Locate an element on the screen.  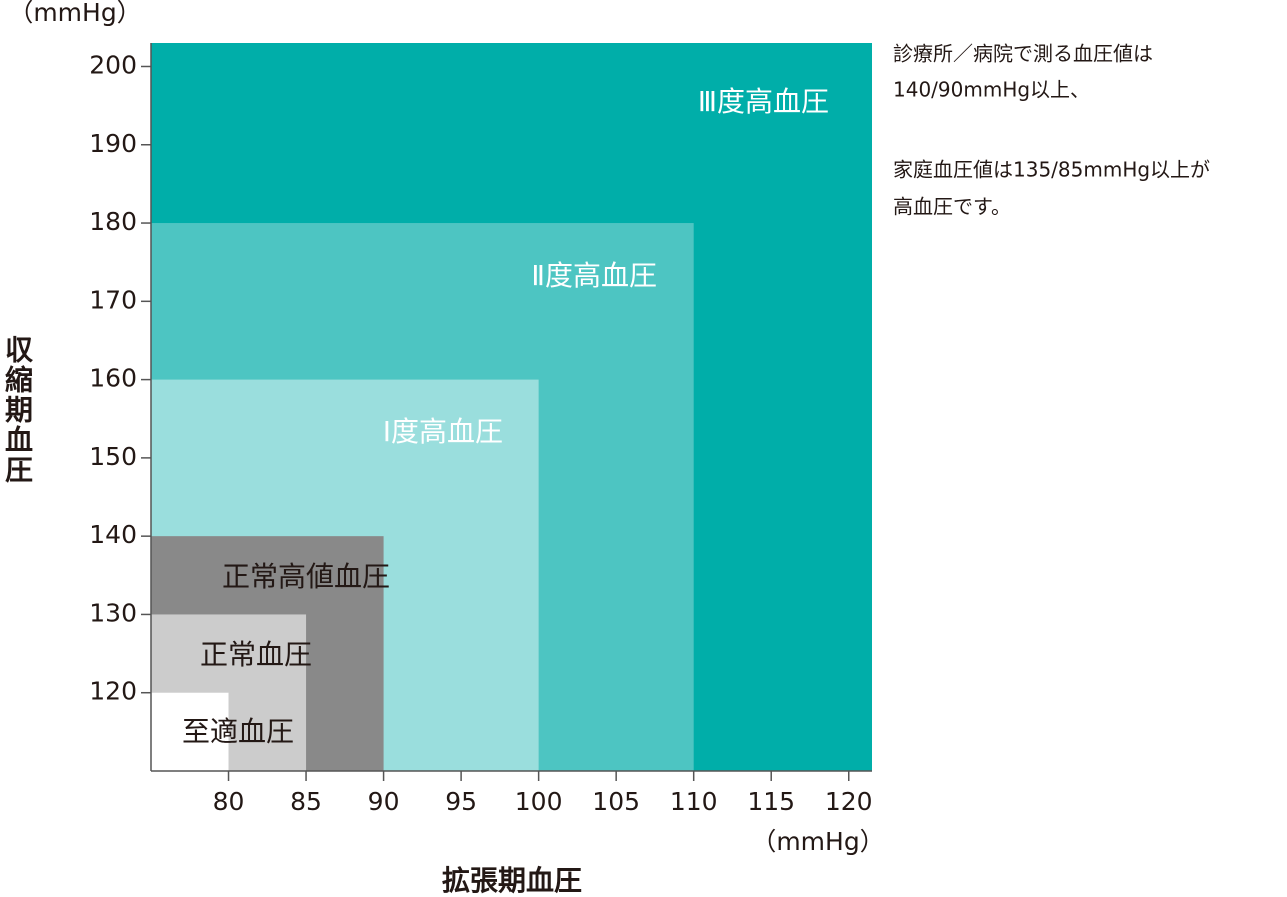
y-tick-label: 150 is located at coordinates (113, 456).